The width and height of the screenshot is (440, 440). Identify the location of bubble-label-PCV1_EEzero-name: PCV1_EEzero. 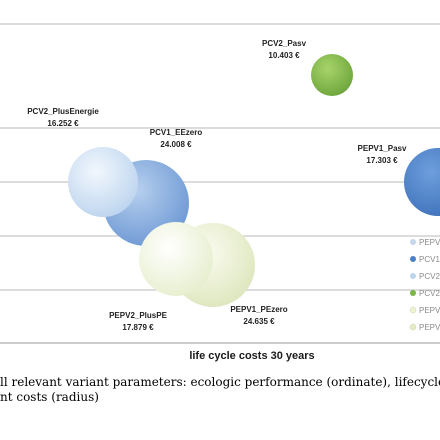
(176, 132).